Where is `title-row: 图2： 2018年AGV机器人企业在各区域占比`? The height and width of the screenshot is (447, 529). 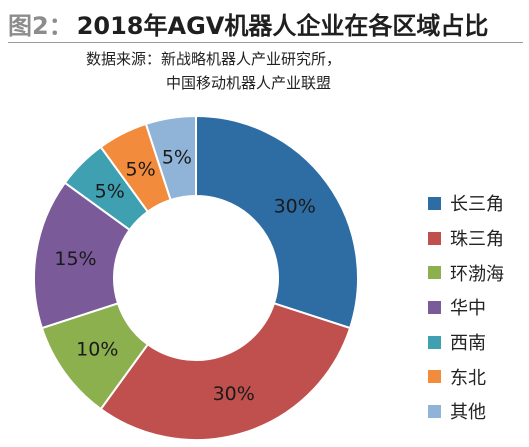
title-row: 图2： 2018年AGV机器人企业在各区域占比 is located at coordinates (248, 23).